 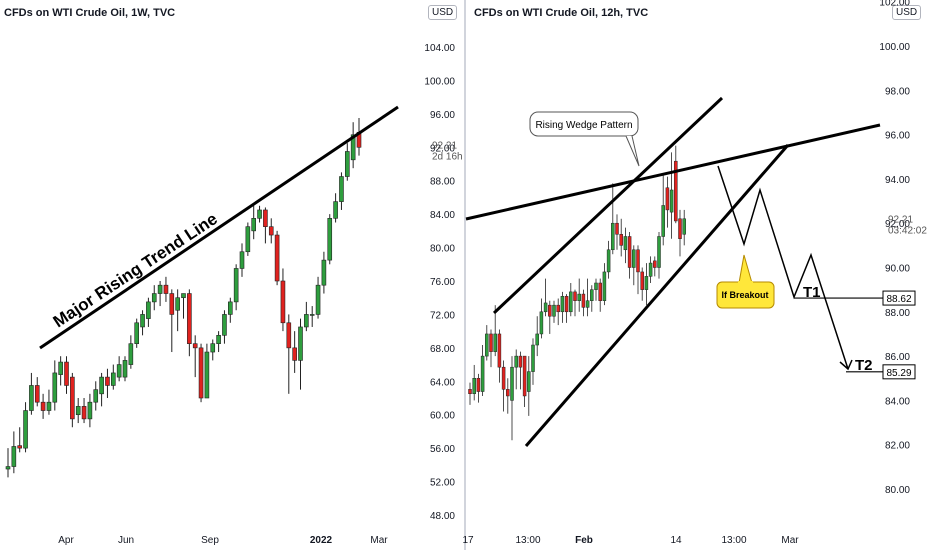 What do you see at coordinates (897, 91) in the screenshot?
I see `twelve-hour-y-tick-label: 98.00` at bounding box center [897, 91].